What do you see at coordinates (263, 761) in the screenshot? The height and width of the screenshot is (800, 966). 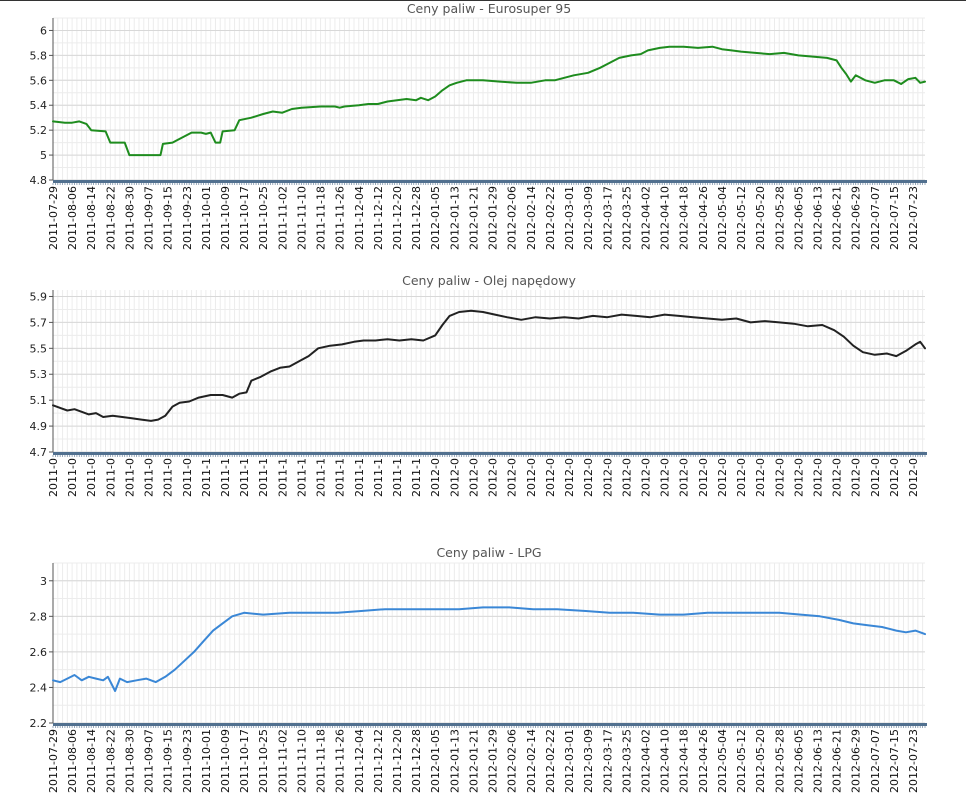 I see `lpg-xtick-label: 2011-10-25` at bounding box center [263, 761].